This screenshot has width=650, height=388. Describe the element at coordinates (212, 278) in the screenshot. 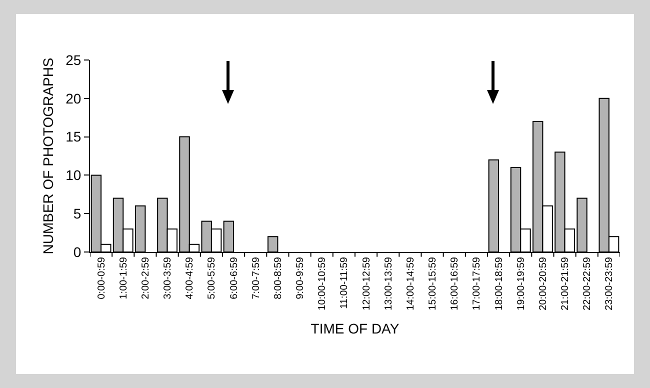

I see `x-tick-label: 5:00-5:59` at that location.